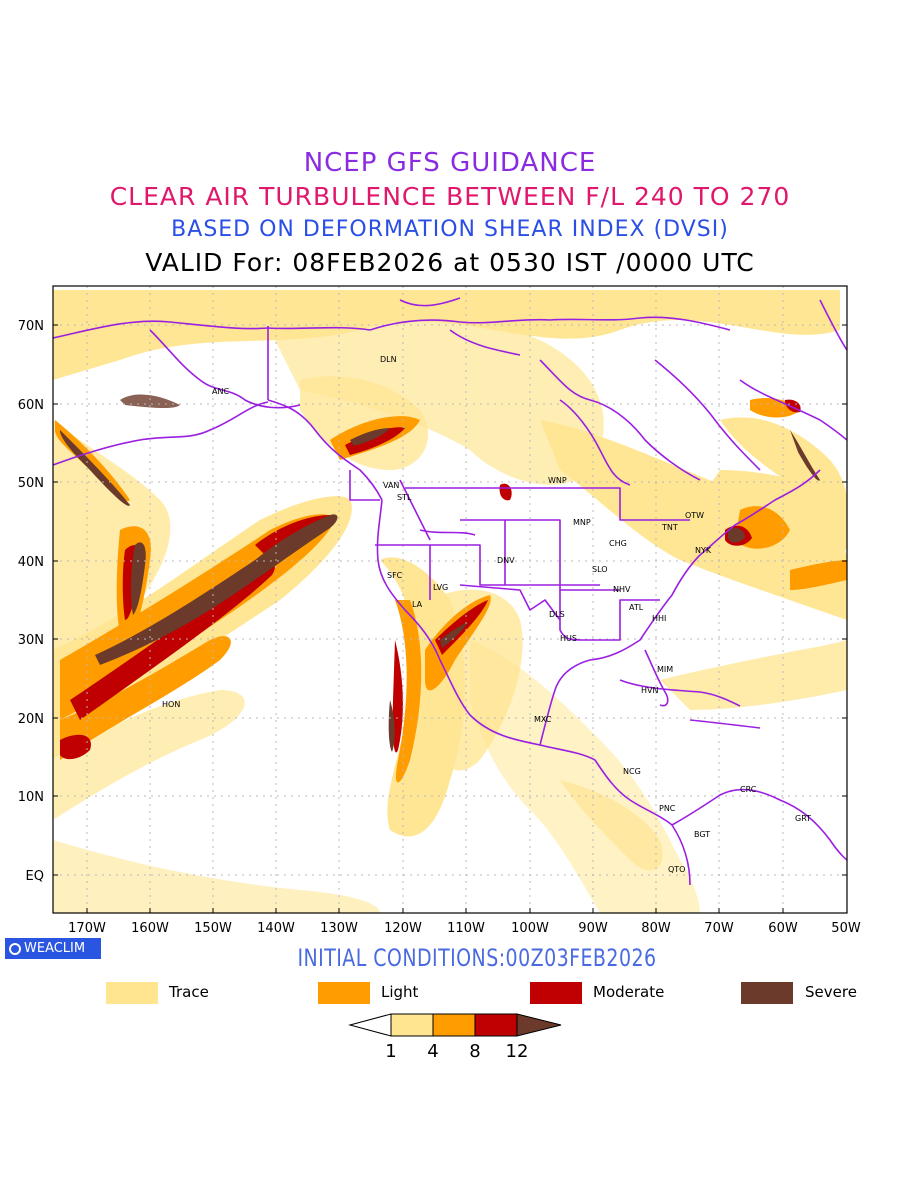  Describe the element at coordinates (171, 704) in the screenshot. I see `station-label: HON` at that location.